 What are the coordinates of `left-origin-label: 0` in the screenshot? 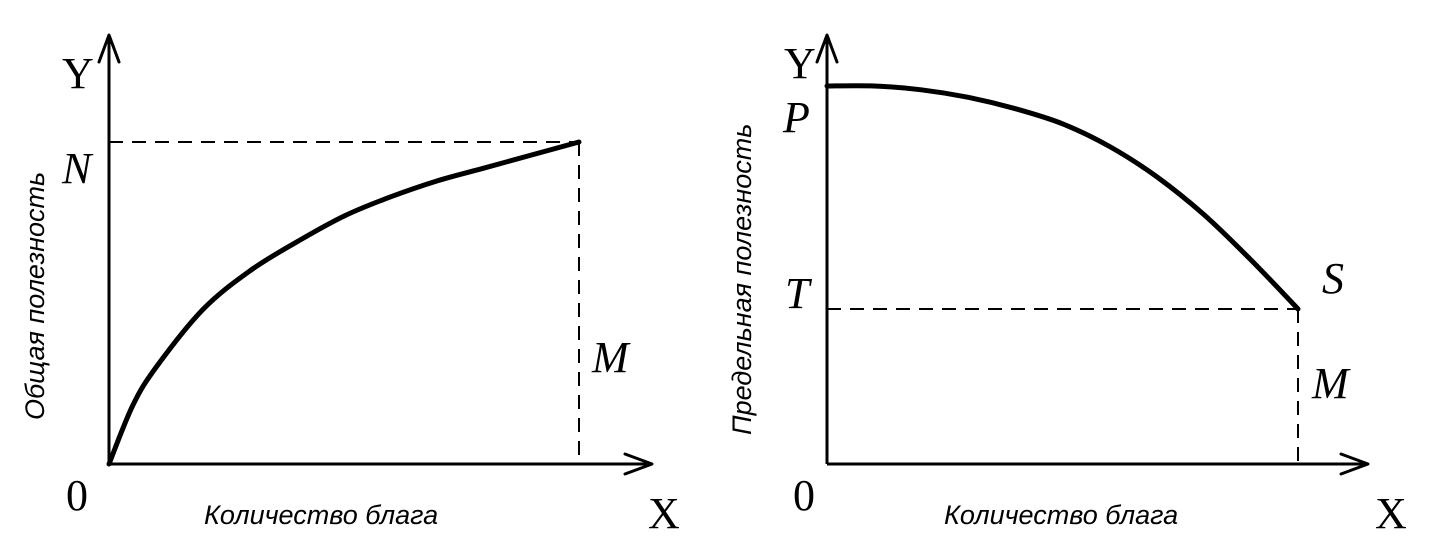 It's located at (77, 495).